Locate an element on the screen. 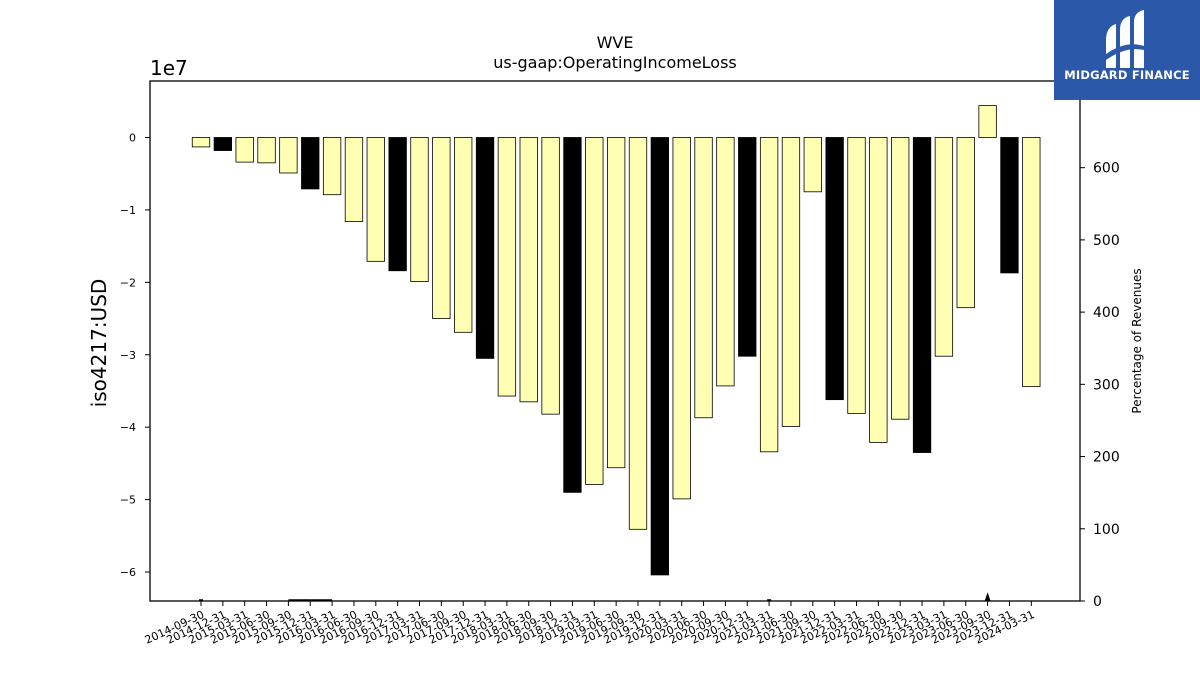  y-offset-label: 1e7 is located at coordinates (169, 68).